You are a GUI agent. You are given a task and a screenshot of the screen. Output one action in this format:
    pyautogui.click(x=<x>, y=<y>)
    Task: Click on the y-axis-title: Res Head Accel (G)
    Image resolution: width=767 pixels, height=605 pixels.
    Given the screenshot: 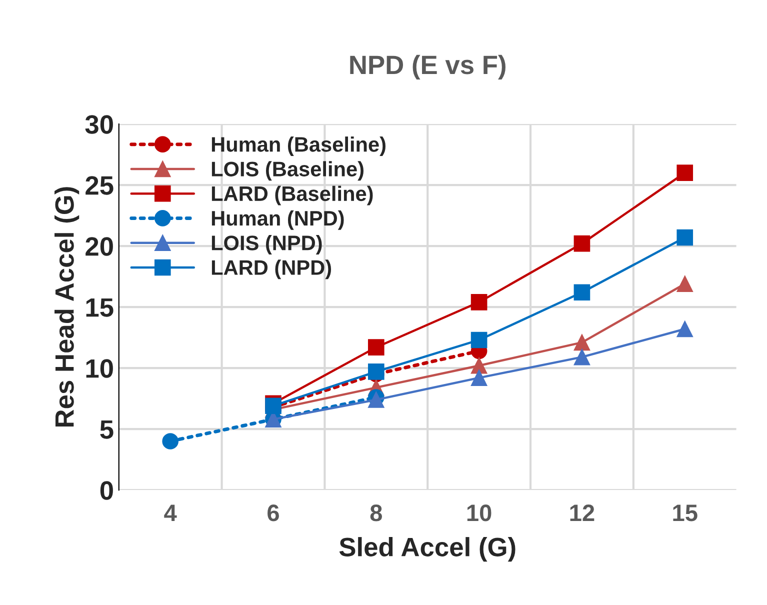 What is the action you would take?
    pyautogui.click(x=67, y=306)
    